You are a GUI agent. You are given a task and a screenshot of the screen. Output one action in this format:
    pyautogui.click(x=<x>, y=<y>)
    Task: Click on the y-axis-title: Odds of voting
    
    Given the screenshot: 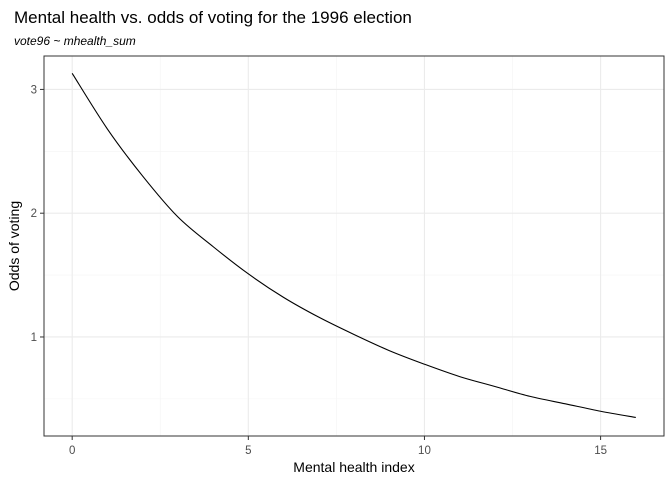 What is the action you would take?
    pyautogui.click(x=14, y=246)
    